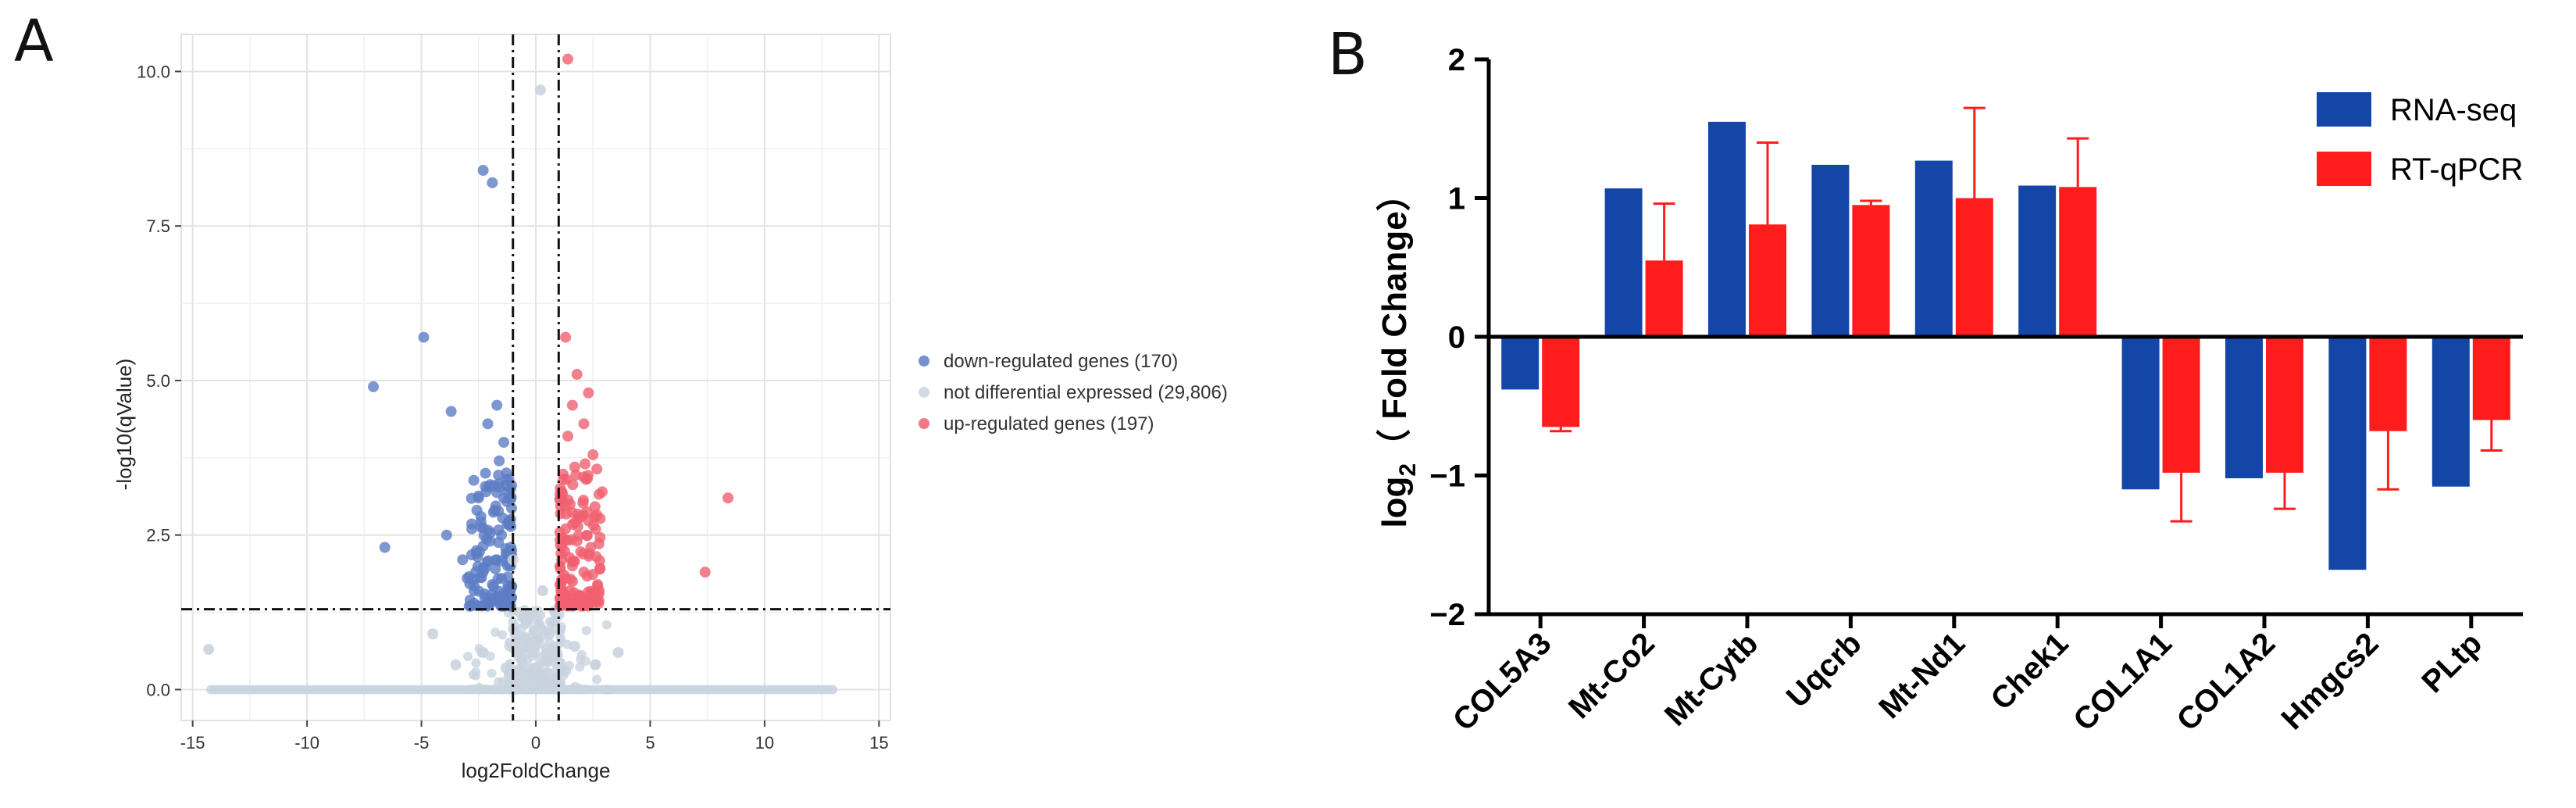  What do you see at coordinates (2226, 682) in the screenshot?
I see `category-label: COL1A2` at bounding box center [2226, 682].